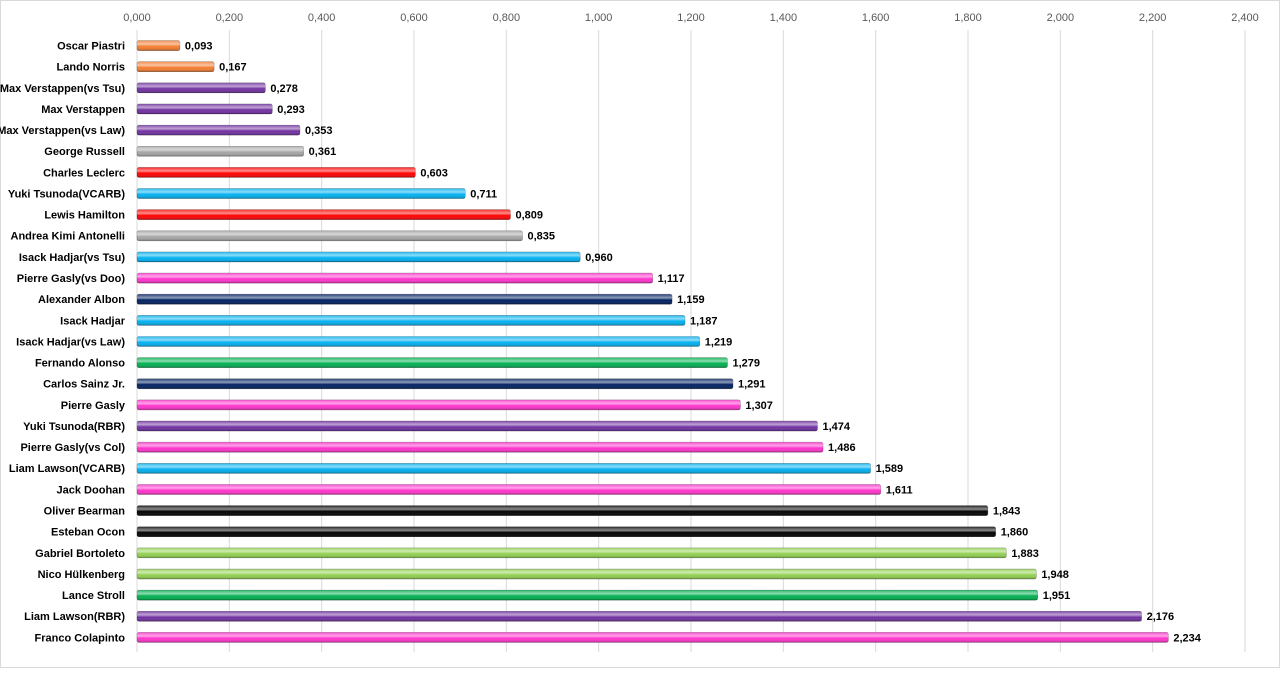  What do you see at coordinates (72, 258) in the screenshot?
I see `y-tick-label: Isack Hadjar(vs Tsu)` at bounding box center [72, 258].